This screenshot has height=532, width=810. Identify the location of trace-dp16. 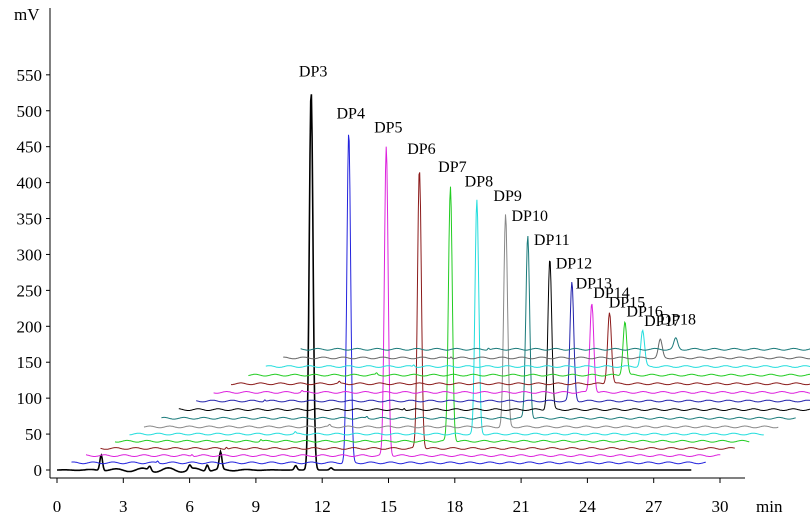
(537, 348).